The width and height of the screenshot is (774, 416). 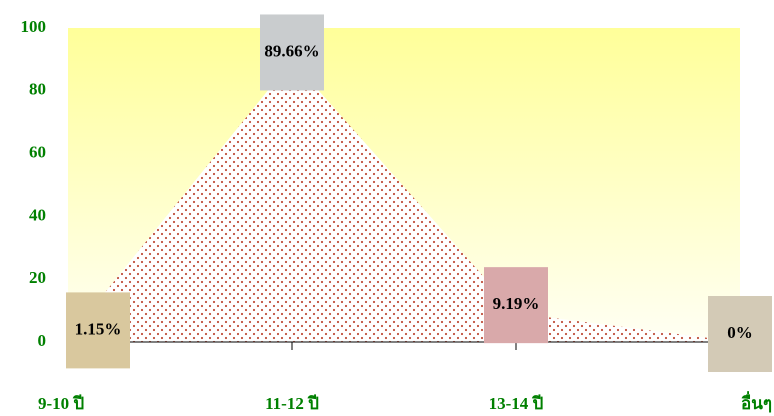 What do you see at coordinates (756, 402) in the screenshot?
I see `x-tick-label: อื่นๆ` at bounding box center [756, 402].